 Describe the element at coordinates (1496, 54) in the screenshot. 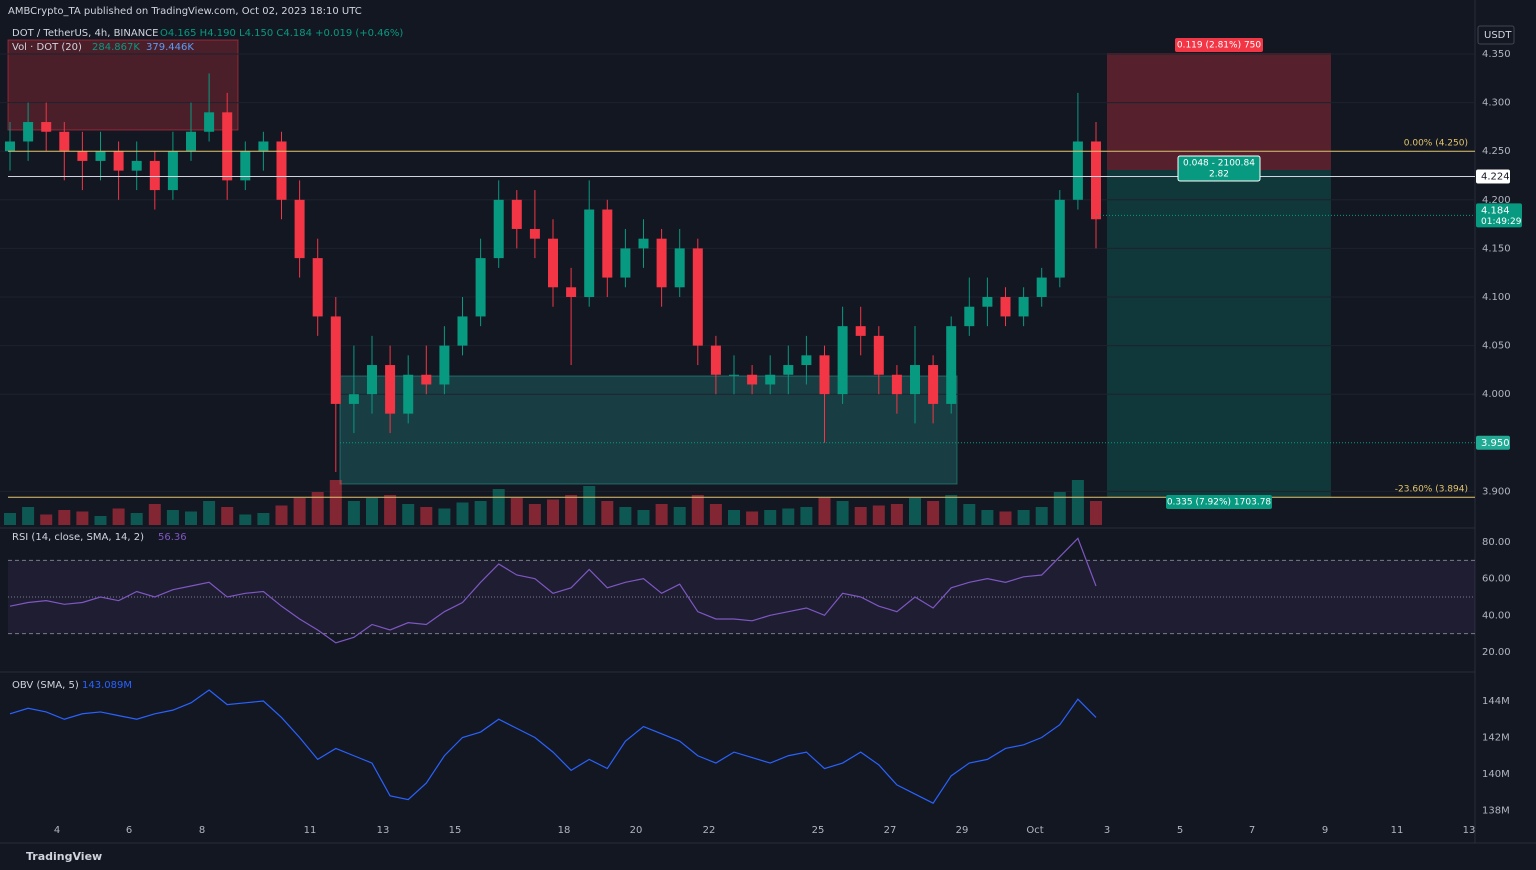

I see `y-tick-label: 4.350` at that location.